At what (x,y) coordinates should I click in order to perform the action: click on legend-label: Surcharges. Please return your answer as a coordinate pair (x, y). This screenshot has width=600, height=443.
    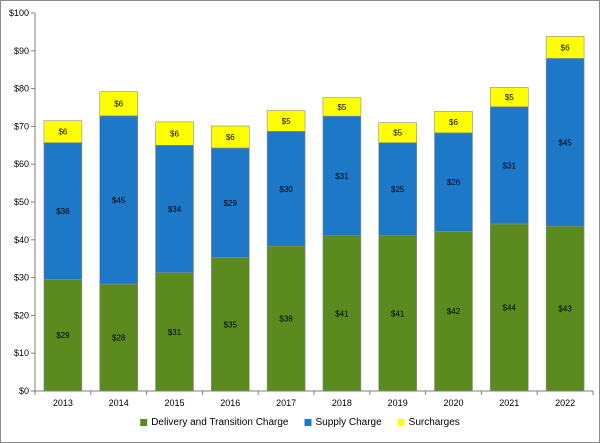
    Looking at the image, I should click on (434, 422).